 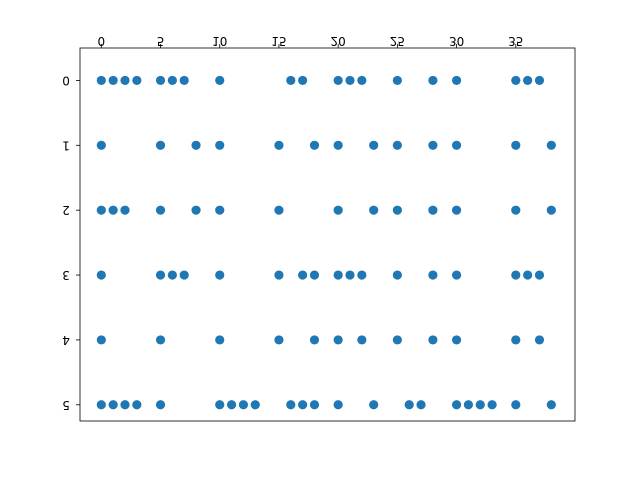 I want to click on x-tick-label: 35, so click(x=515, y=41).